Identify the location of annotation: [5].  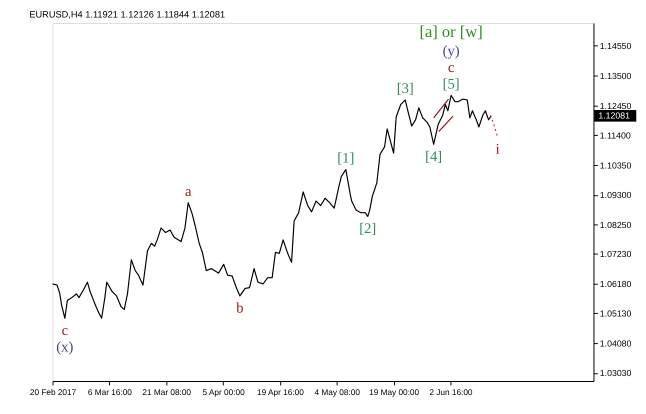
(451, 84).